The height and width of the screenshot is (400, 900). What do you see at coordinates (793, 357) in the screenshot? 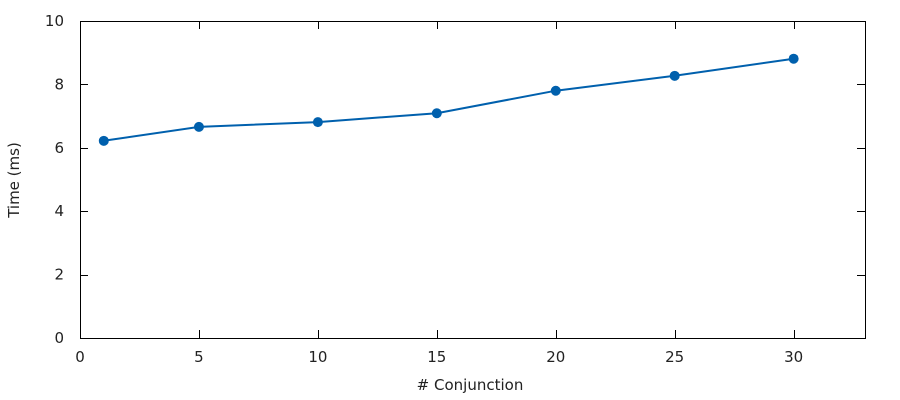
I see `x-tick-label: 30` at bounding box center [793, 357].